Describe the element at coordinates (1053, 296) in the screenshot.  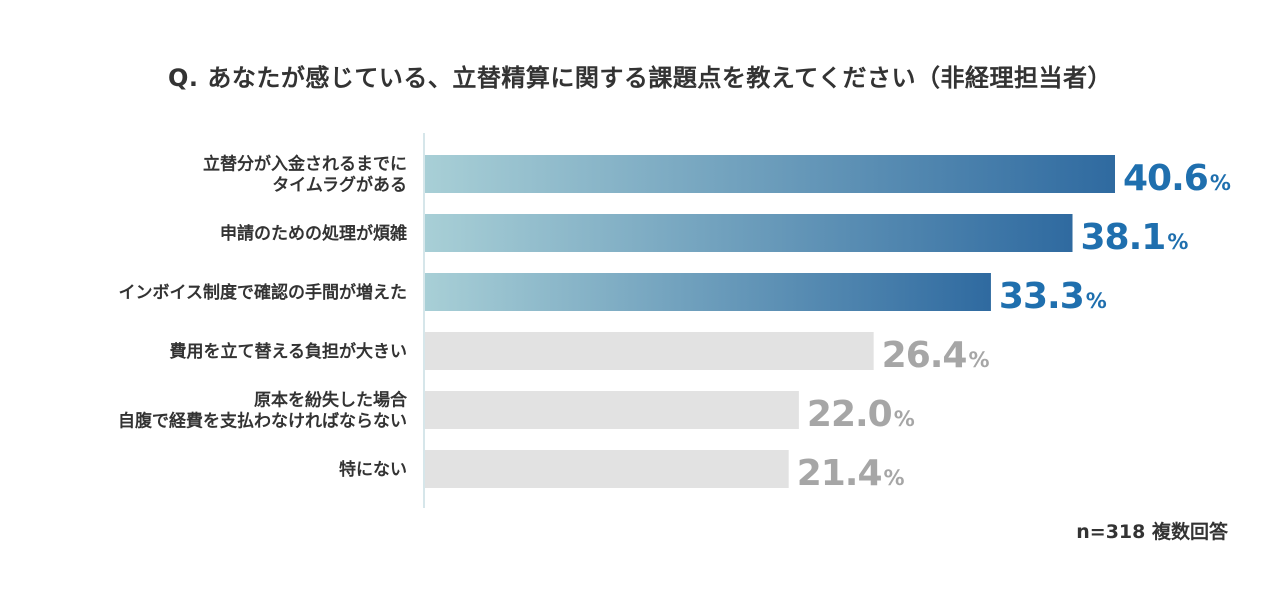
I see `value-label: 33.3%` at that location.